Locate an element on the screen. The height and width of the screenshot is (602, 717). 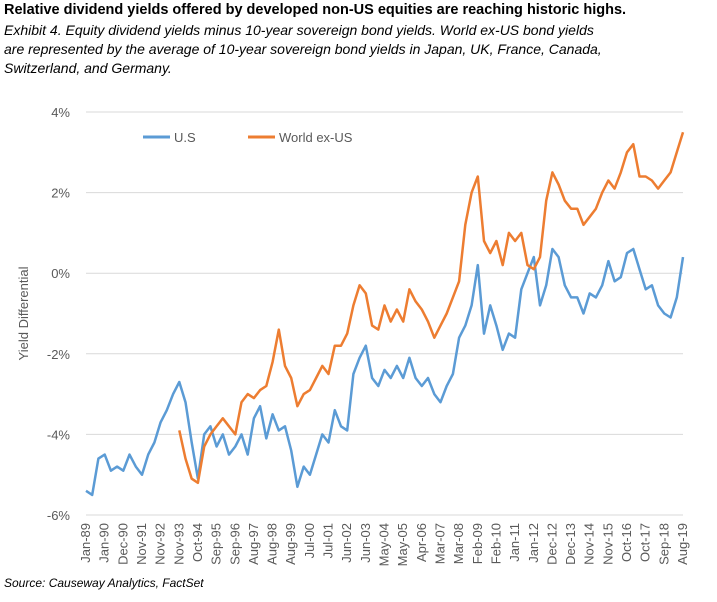
source-note: Source: Causeway Analytics, FactSet is located at coordinates (104, 583).